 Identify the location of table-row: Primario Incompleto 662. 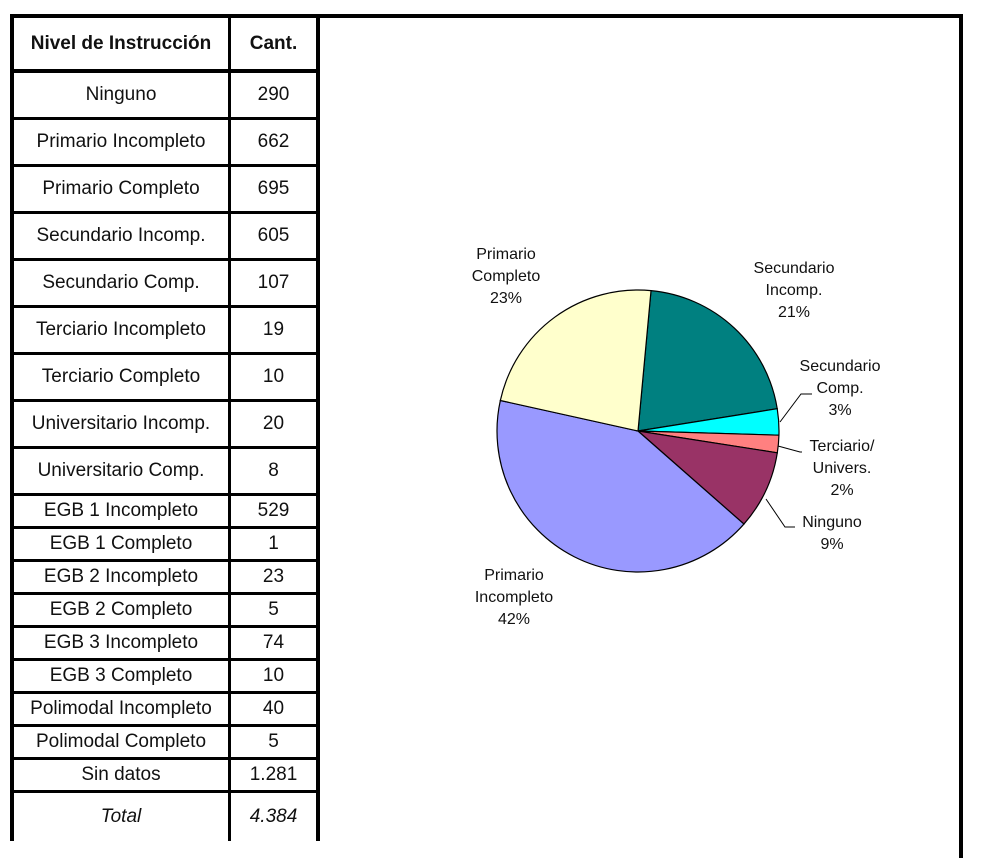
(165, 142).